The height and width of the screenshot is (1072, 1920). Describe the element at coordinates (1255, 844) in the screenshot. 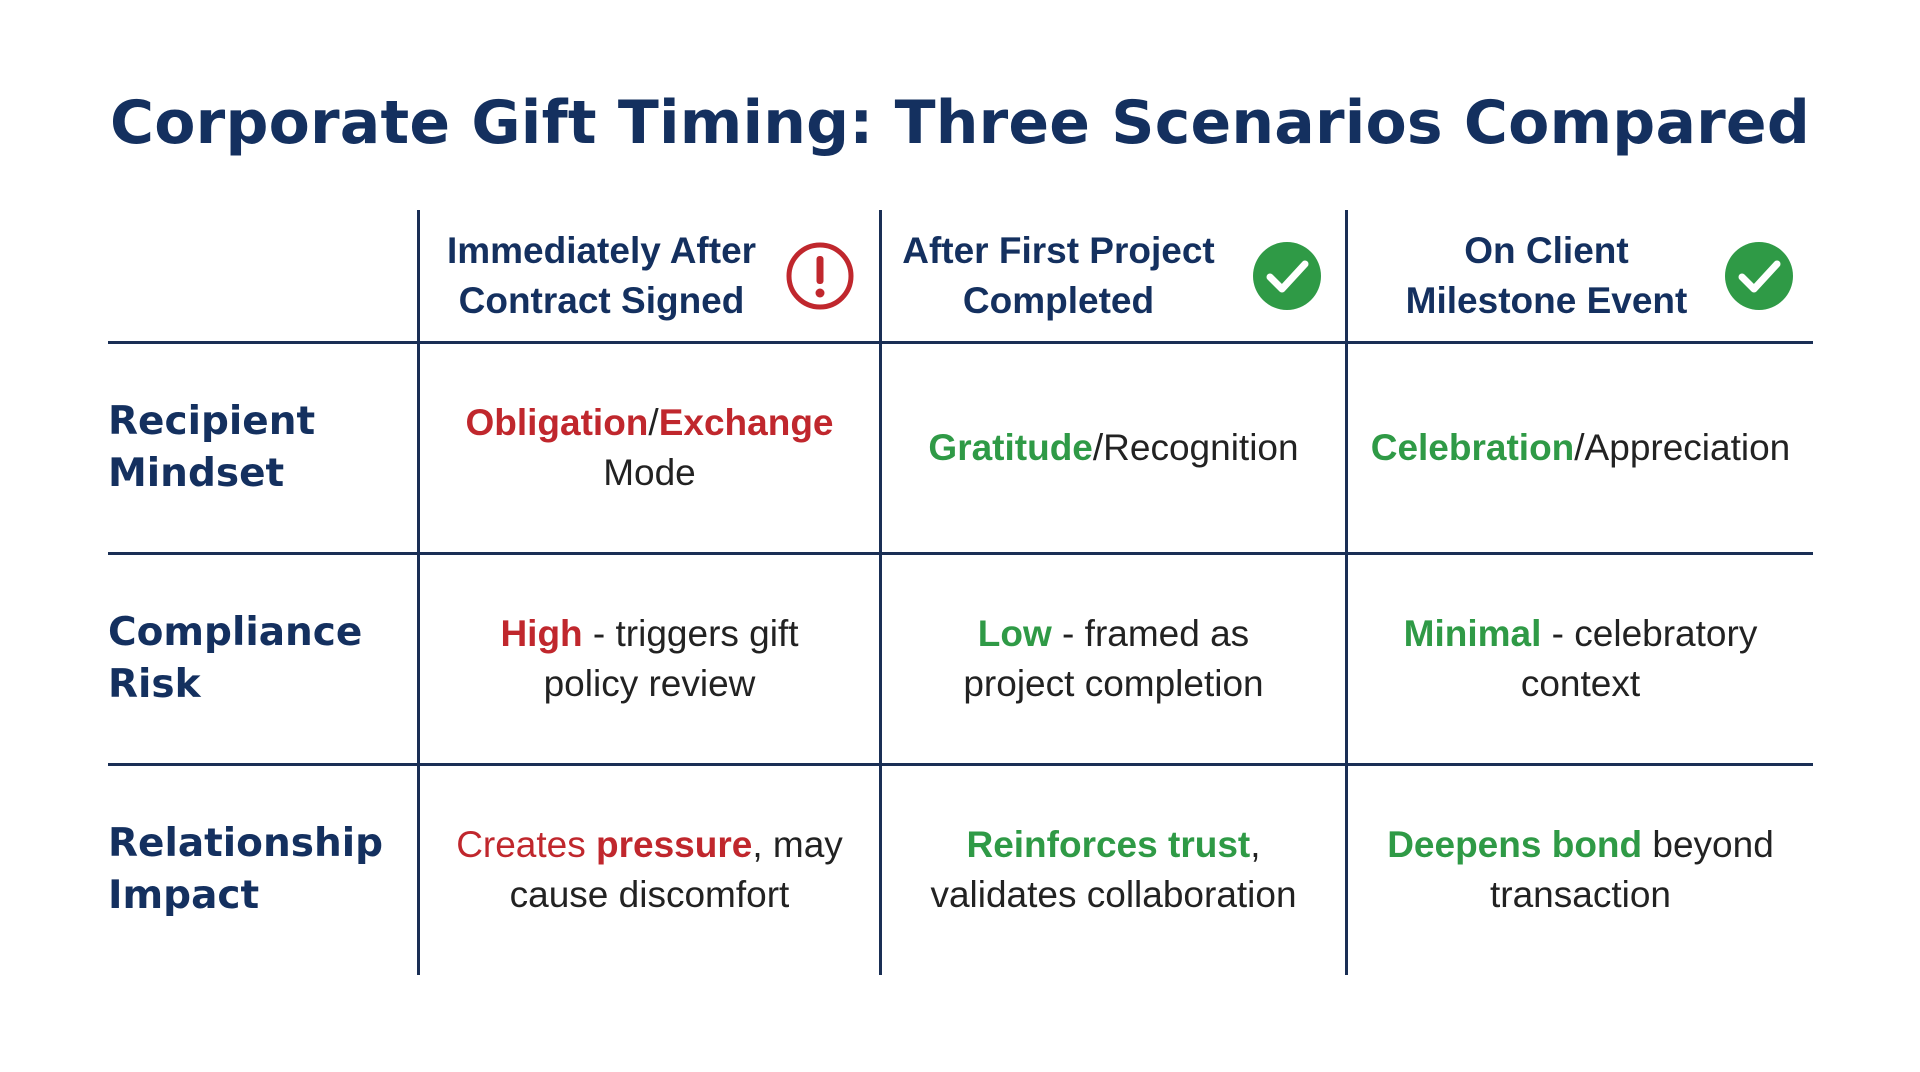

I see `cell-text: ,` at that location.